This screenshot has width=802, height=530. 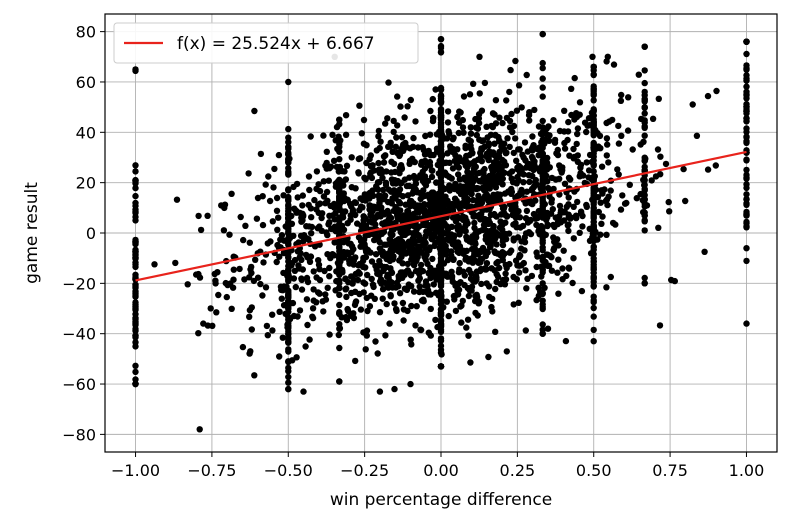 What do you see at coordinates (32, 233) in the screenshot?
I see `y-axis-label: game result` at bounding box center [32, 233].